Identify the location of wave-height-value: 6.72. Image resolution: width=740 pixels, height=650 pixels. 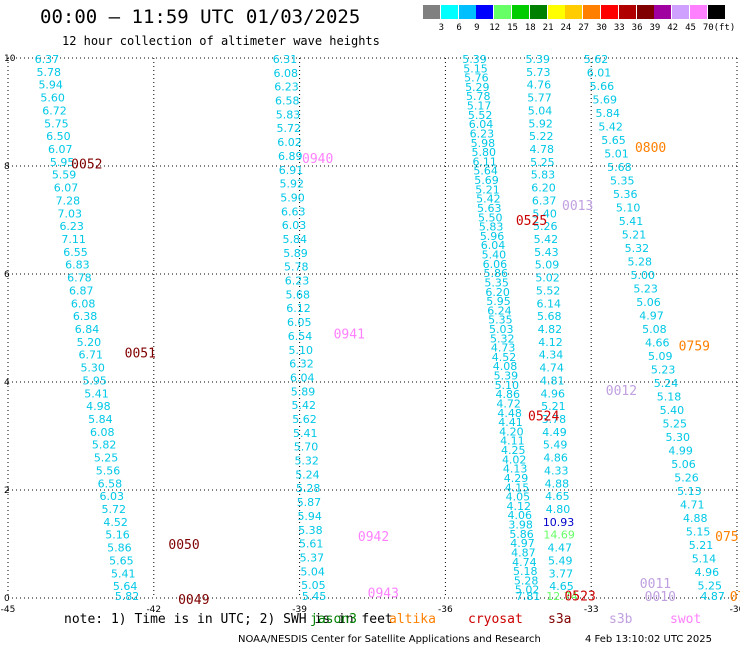
(54, 110).